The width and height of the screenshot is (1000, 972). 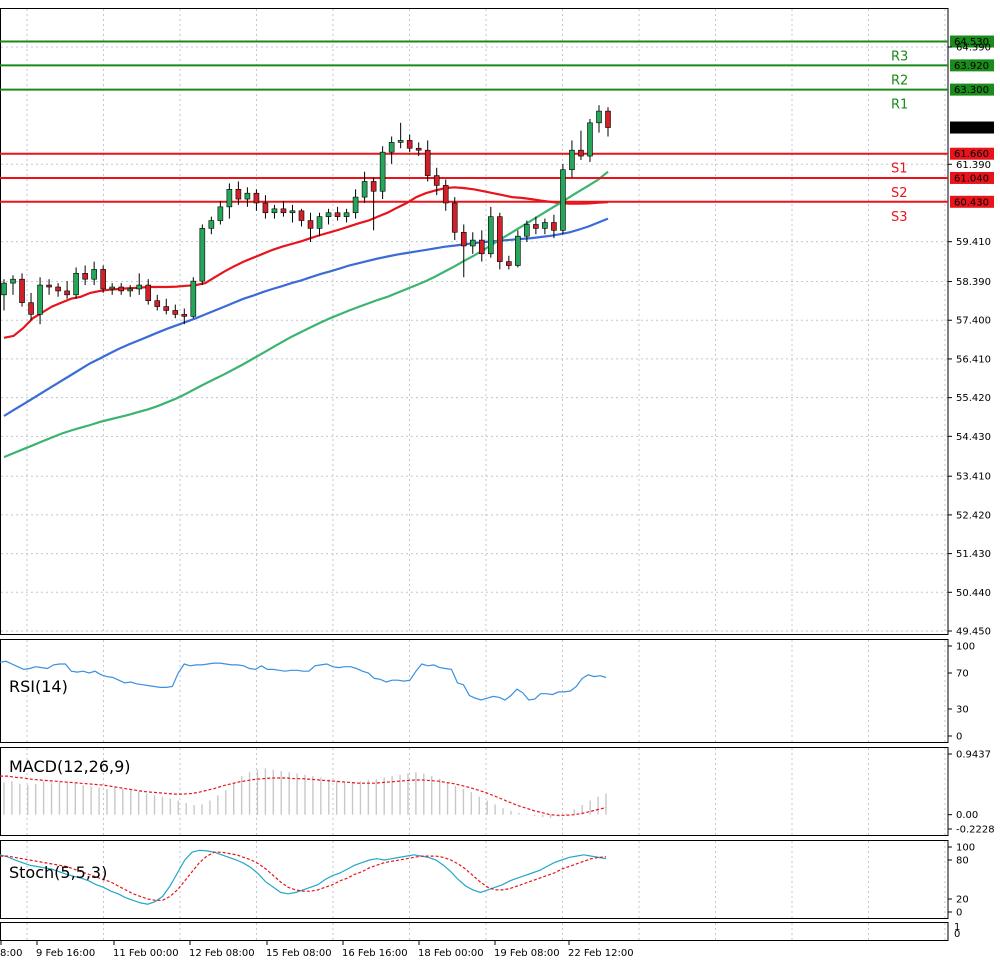 What do you see at coordinates (375, 953) in the screenshot?
I see `time-tick-label: 16 Feb 16:00` at bounding box center [375, 953].